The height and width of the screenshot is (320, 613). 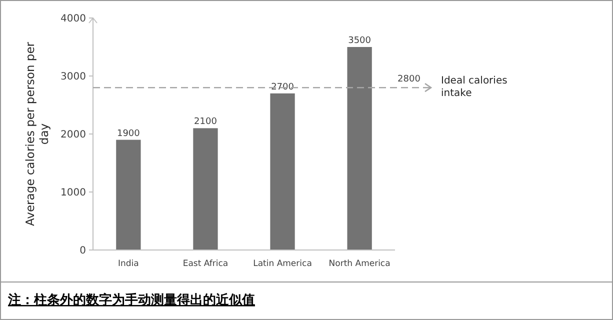 I want to click on data-label: 2100, so click(x=206, y=122).